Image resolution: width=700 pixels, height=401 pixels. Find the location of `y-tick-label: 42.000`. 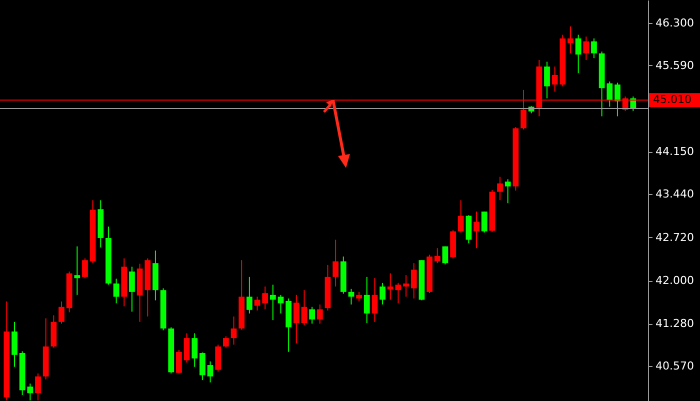

y-tick-label: 42.000 is located at coordinates (675, 281).